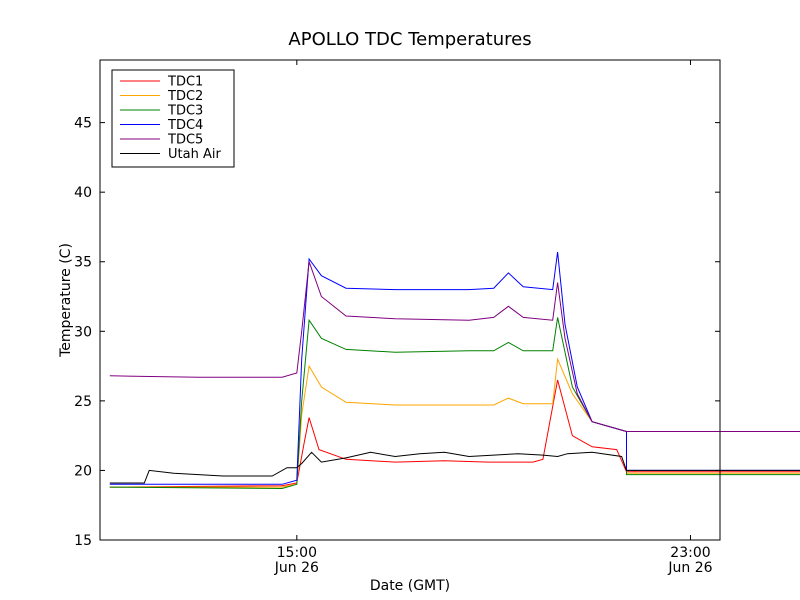 This screenshot has height=600, width=800. What do you see at coordinates (83, 402) in the screenshot?
I see `y-tick-label: 25` at bounding box center [83, 402].